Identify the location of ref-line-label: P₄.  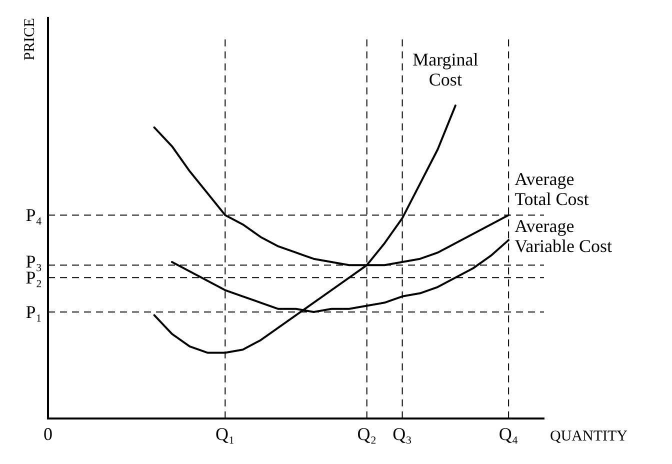
(34, 215).